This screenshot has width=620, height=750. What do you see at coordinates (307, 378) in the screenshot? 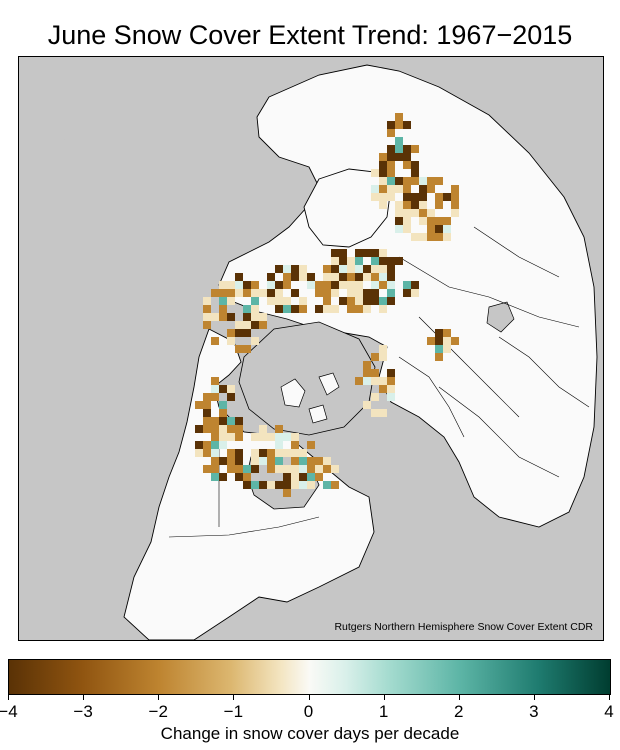
I see `arctic-ocean` at bounding box center [307, 378].